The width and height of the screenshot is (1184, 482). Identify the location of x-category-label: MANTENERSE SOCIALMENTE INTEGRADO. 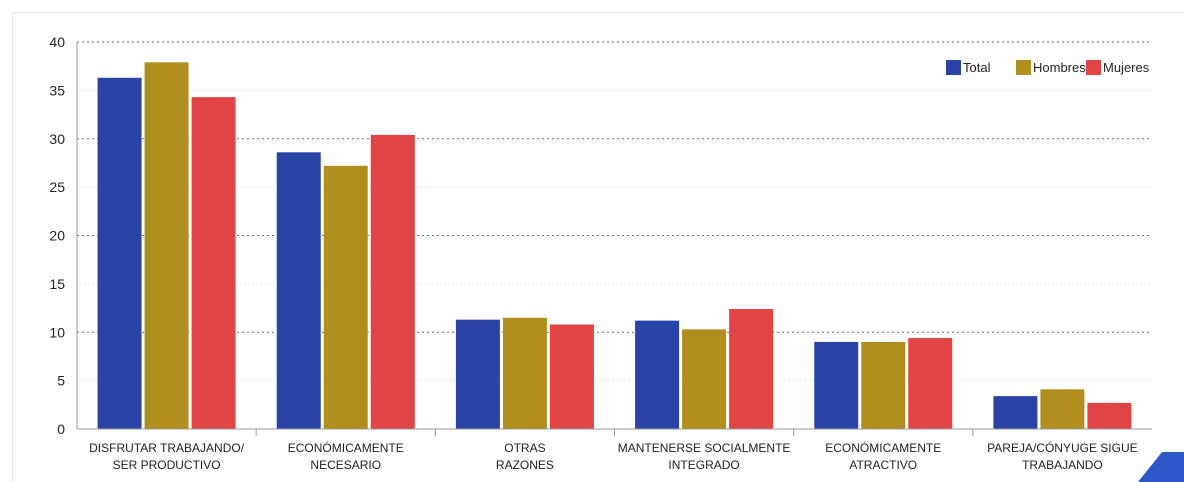
(704, 456).